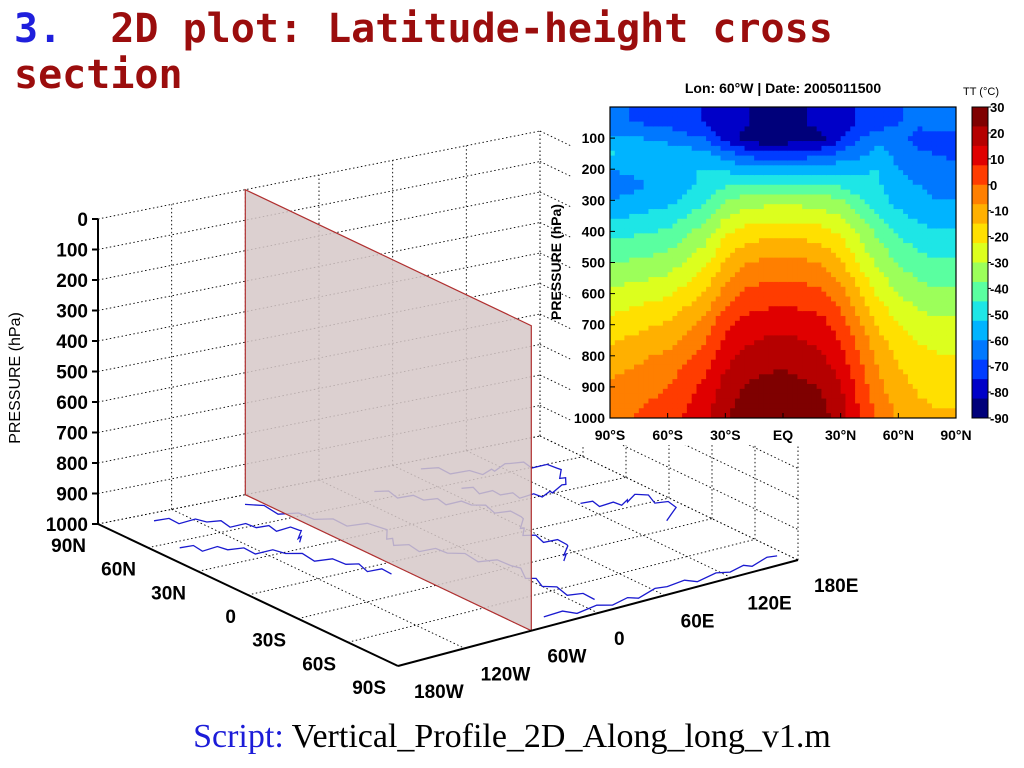 The width and height of the screenshot is (1024, 768). What do you see at coordinates (594, 169) in the screenshot?
I see `y-tick-label: 200` at bounding box center [594, 169].